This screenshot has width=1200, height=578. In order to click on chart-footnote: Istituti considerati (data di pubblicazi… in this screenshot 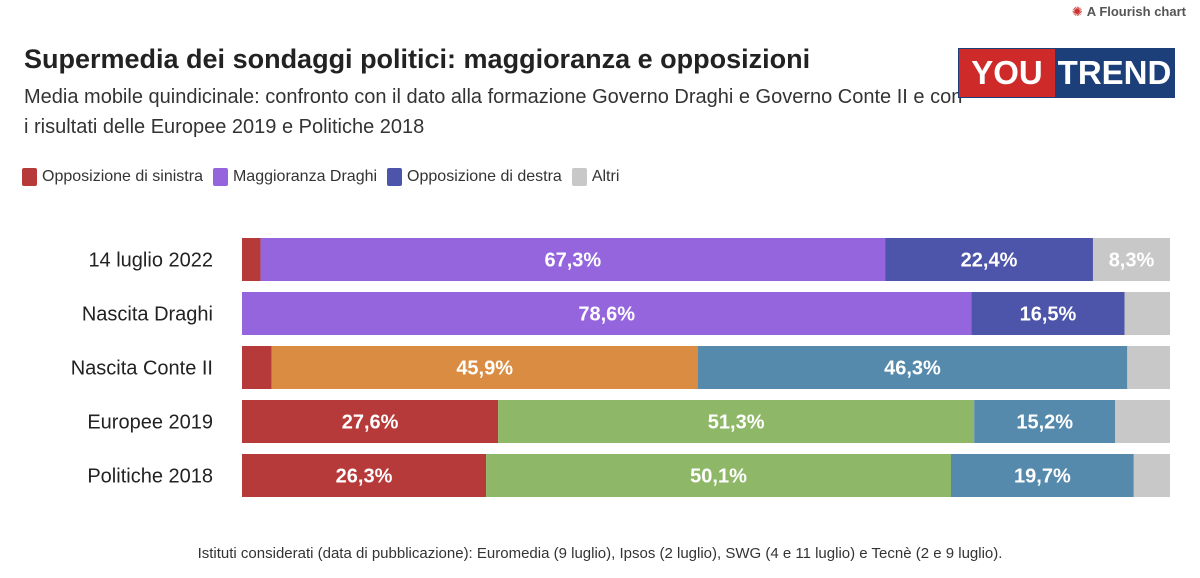, I will do `click(600, 553)`.